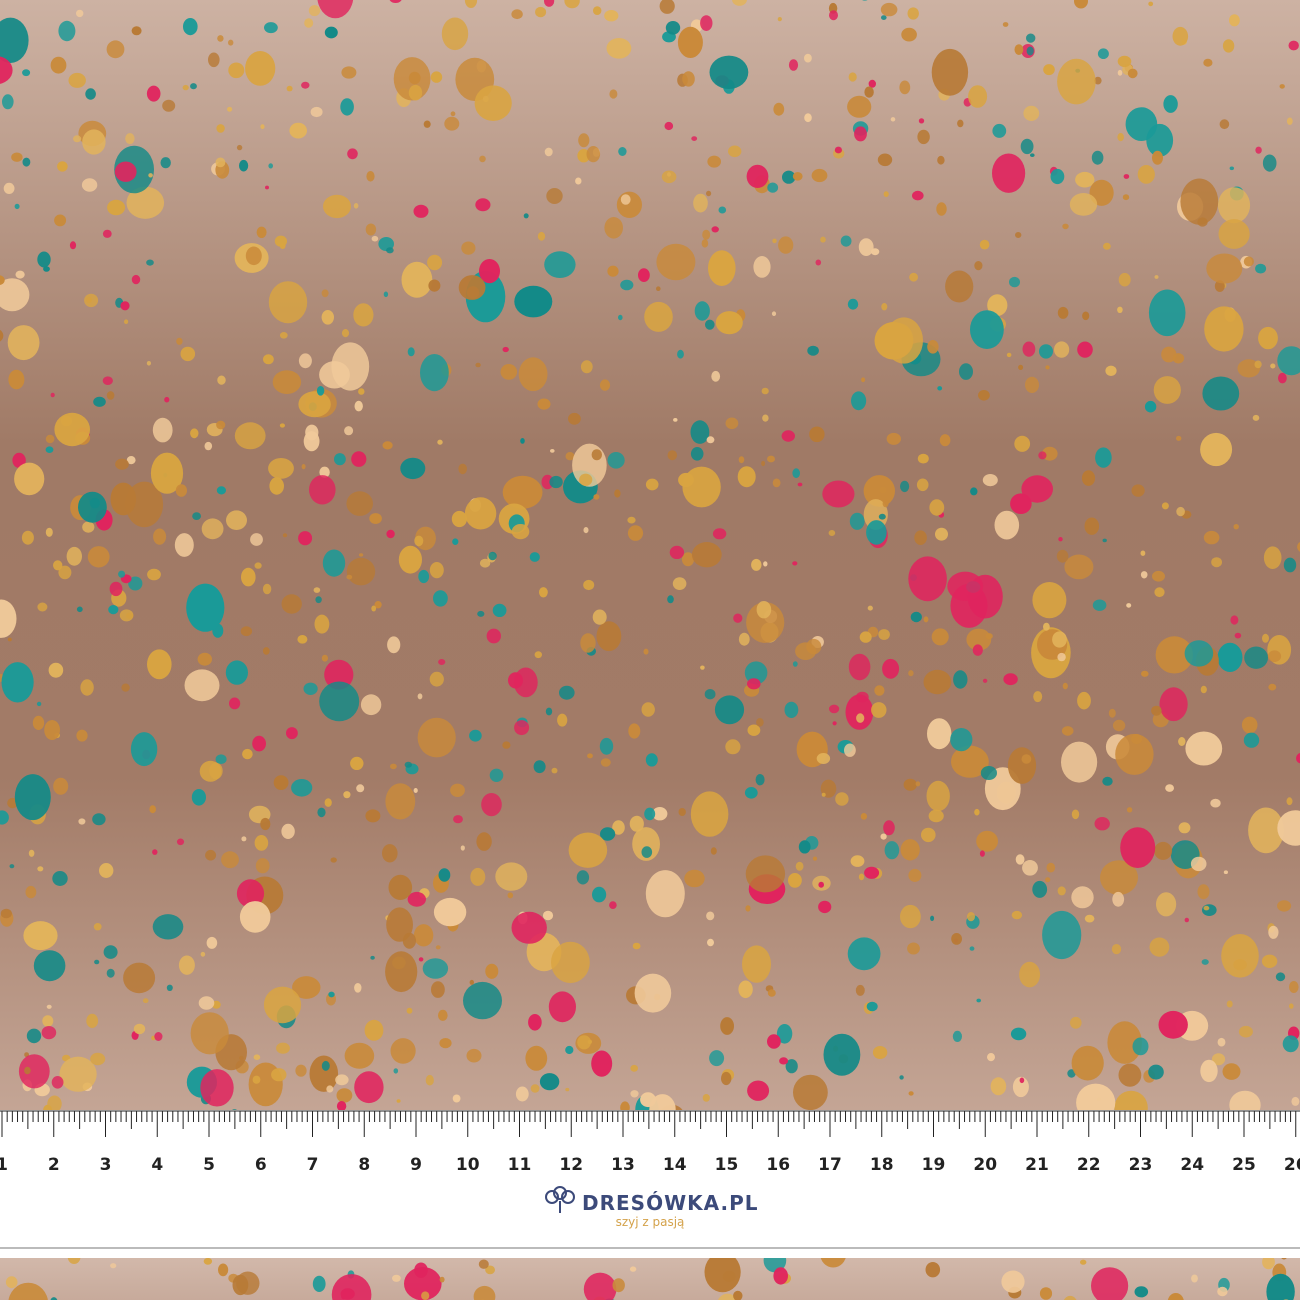  Describe the element at coordinates (4, 1165) in the screenshot. I see `ruler-label: 1` at that location.